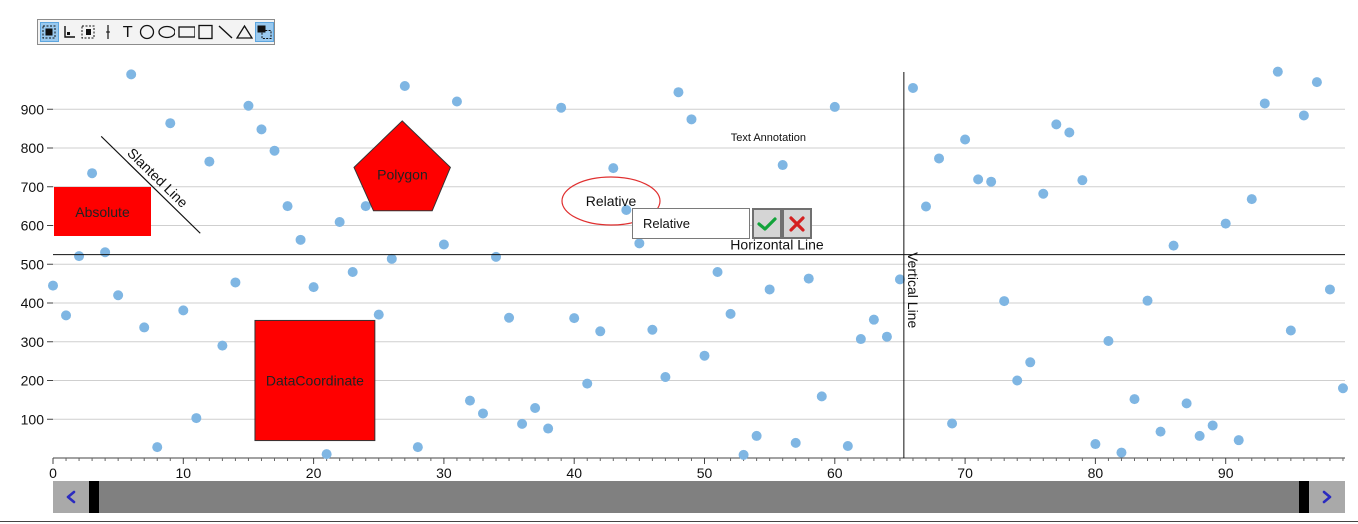  I want to click on square-tool-icon, so click(205, 32).